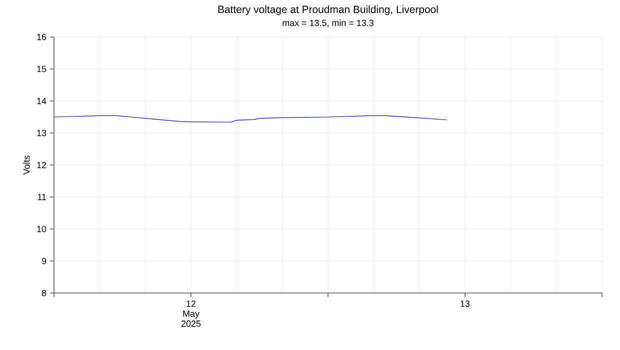  What do you see at coordinates (44, 293) in the screenshot?
I see `y-tick-label: 8` at bounding box center [44, 293].